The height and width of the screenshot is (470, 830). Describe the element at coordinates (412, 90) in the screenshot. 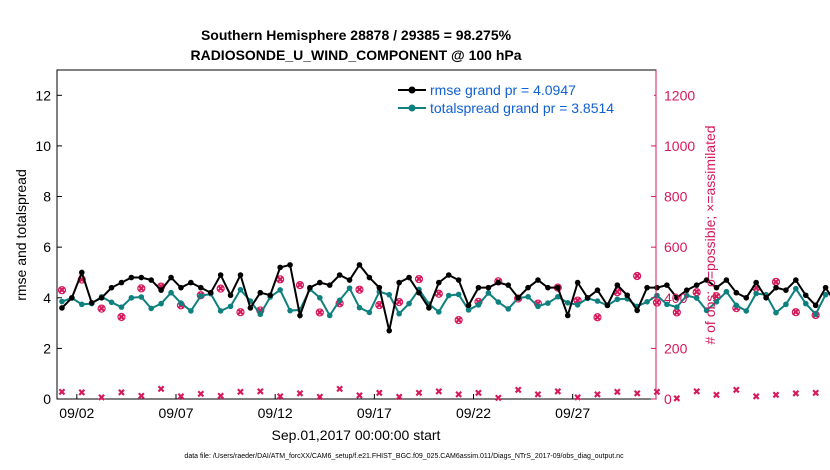

I see `legend-rmse-marker` at that location.